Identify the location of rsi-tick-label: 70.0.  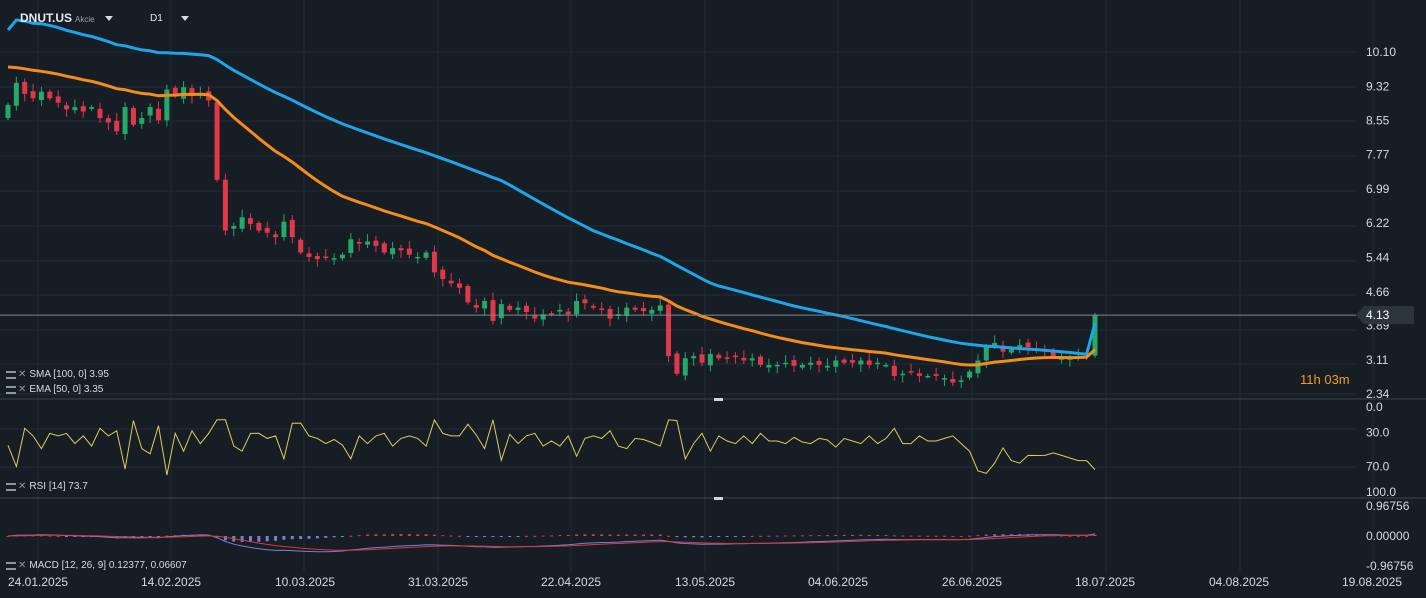
(1378, 467).